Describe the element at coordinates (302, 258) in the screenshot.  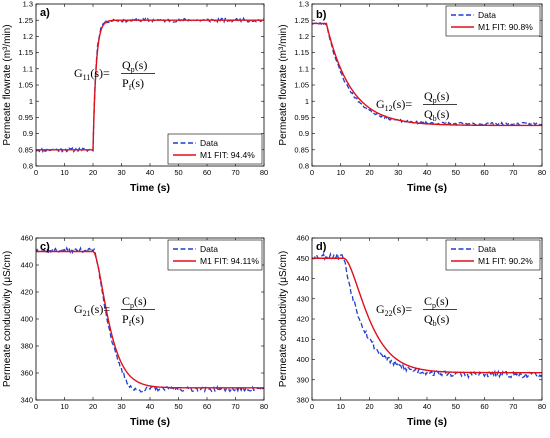
I see `y-tick-label: 450` at that location.